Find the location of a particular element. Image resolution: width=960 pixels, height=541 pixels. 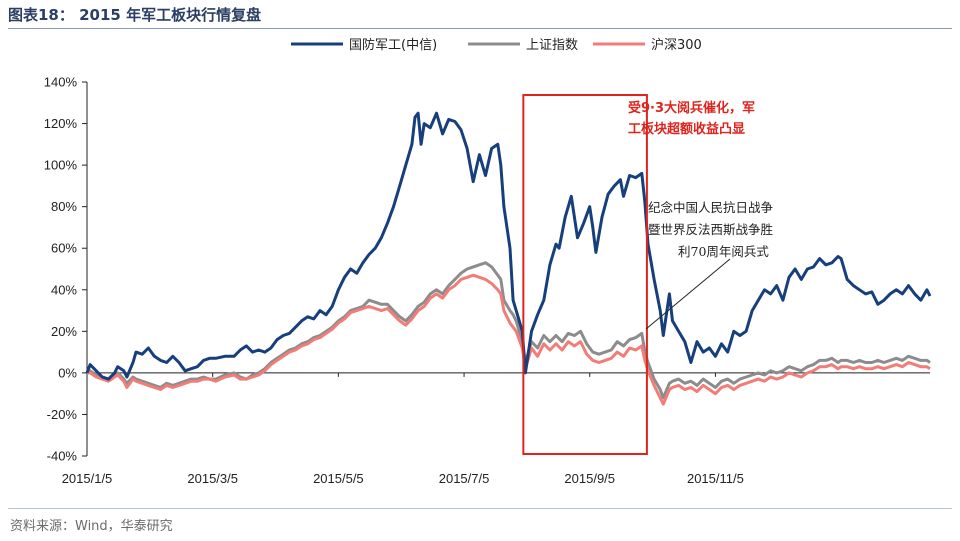

source-note: 资料来源：Wind，华泰研究 is located at coordinates (91, 526).